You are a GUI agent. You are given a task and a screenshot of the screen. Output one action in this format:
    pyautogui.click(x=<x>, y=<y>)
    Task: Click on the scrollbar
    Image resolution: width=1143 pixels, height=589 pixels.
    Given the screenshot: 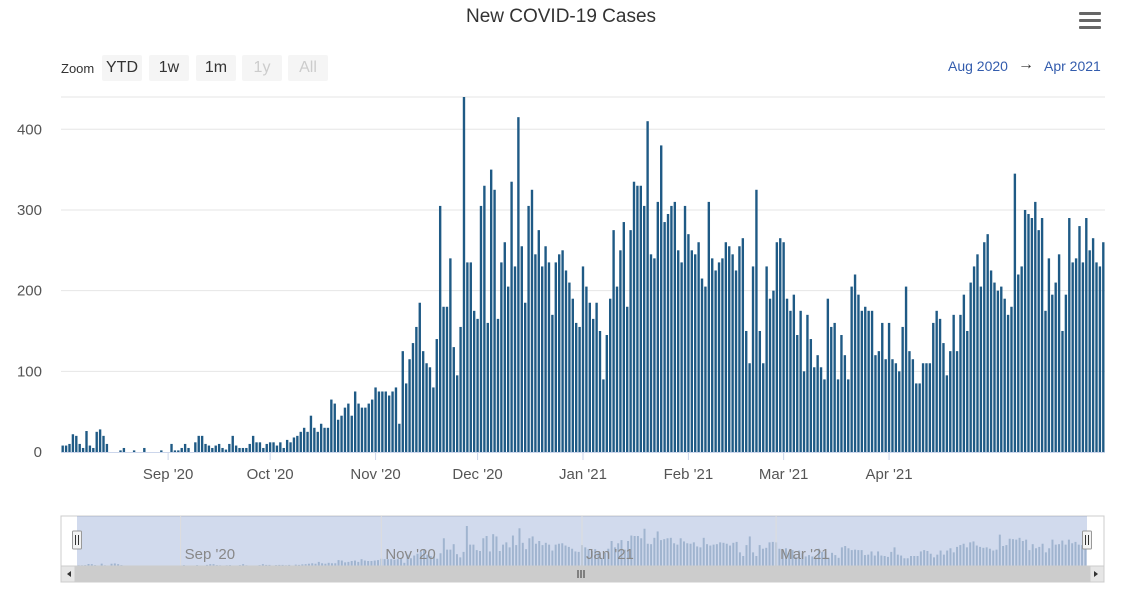 What is the action you would take?
    pyautogui.click(x=582, y=574)
    